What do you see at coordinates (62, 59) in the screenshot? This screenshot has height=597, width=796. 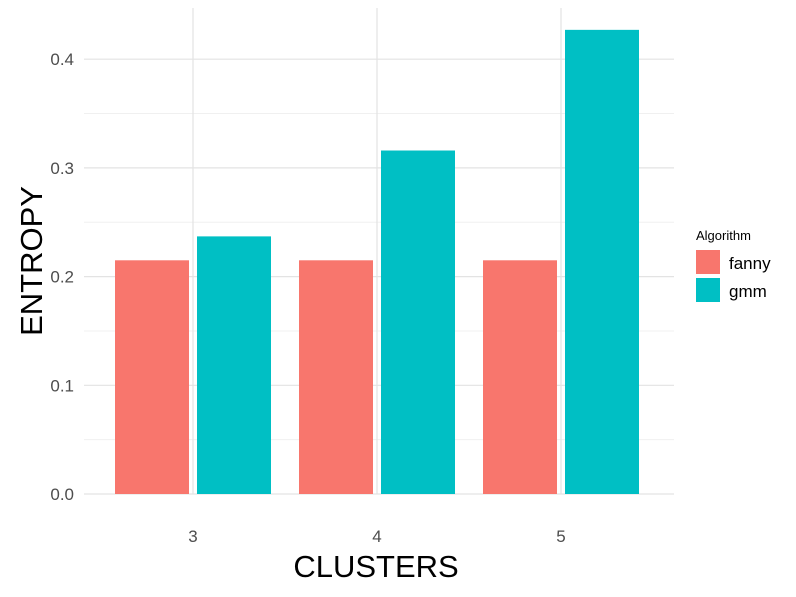 I see `y-tick-label: 0.4` at bounding box center [62, 59].